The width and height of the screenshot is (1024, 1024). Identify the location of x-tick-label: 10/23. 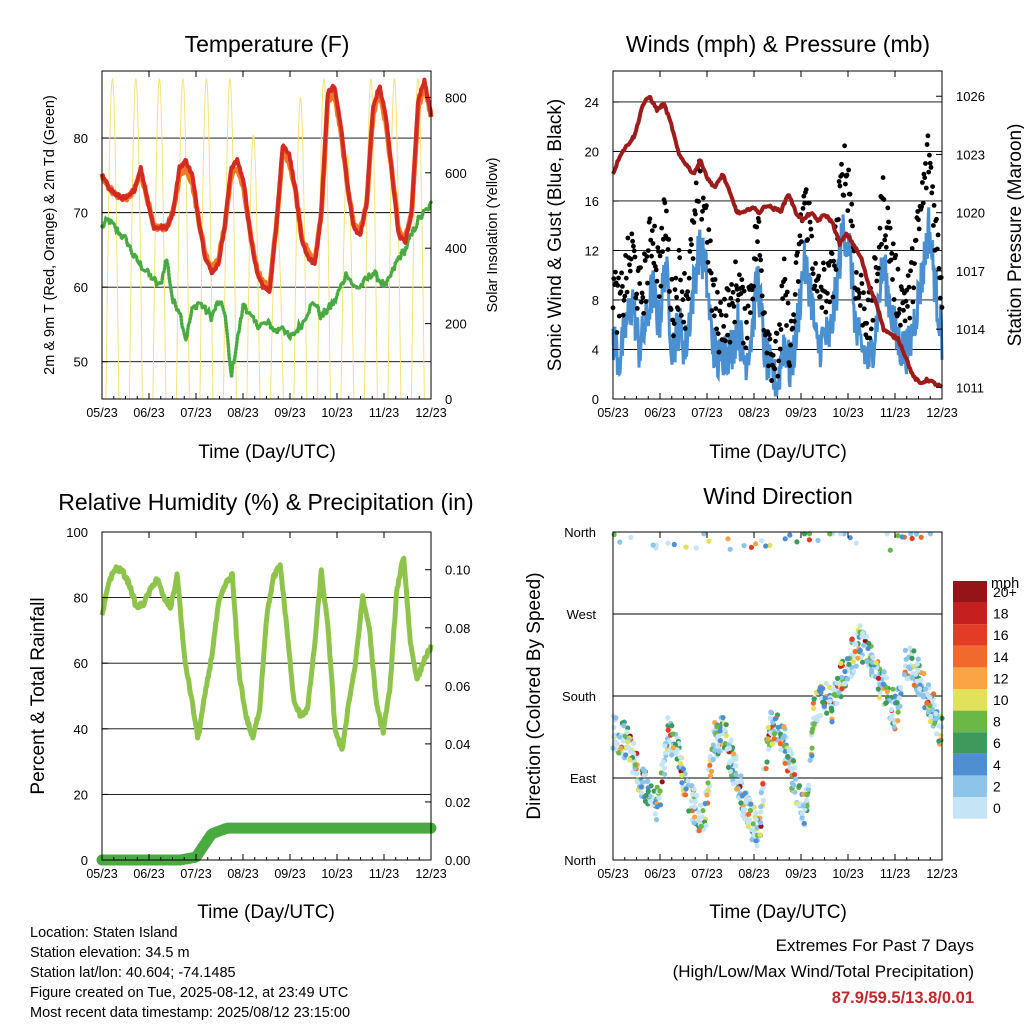
(336, 413).